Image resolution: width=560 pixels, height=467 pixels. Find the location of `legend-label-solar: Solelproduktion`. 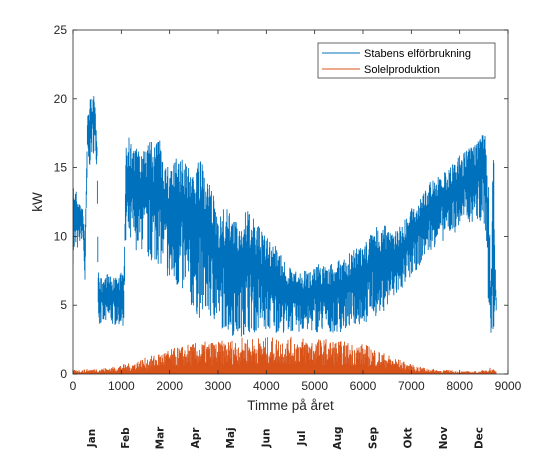

legend-label-solar: Solelproduktion is located at coordinates (402, 70).